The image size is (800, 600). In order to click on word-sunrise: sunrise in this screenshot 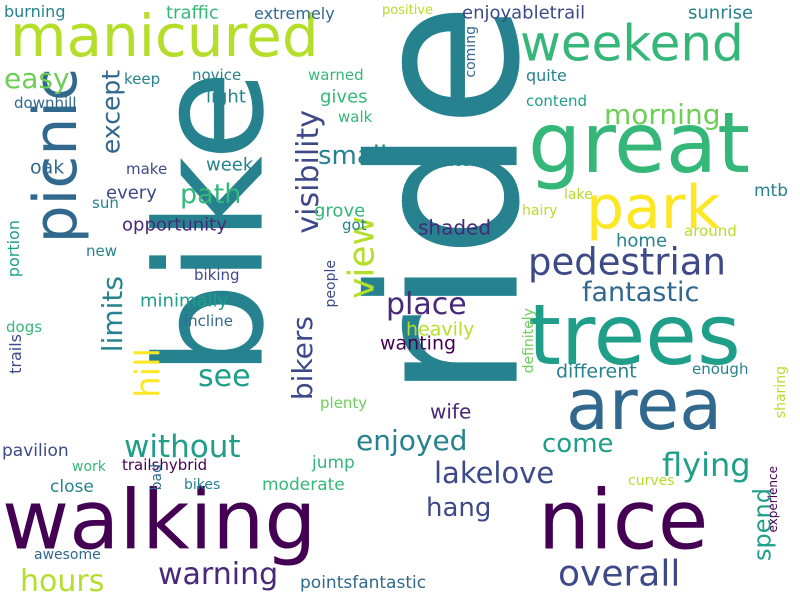, I will do `click(720, 13)`.